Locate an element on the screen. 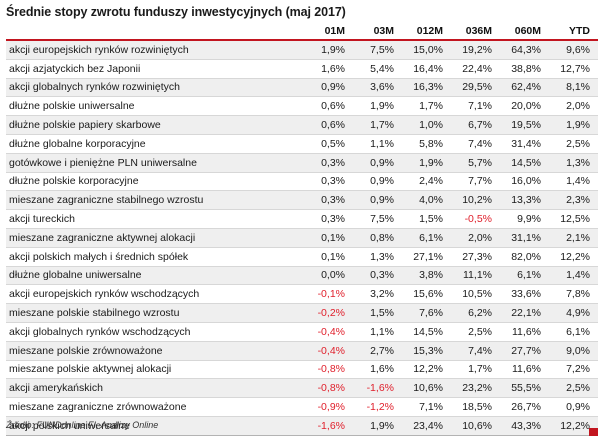 The width and height of the screenshot is (604, 441). cell-value: 6,7% is located at coordinates (475, 125).